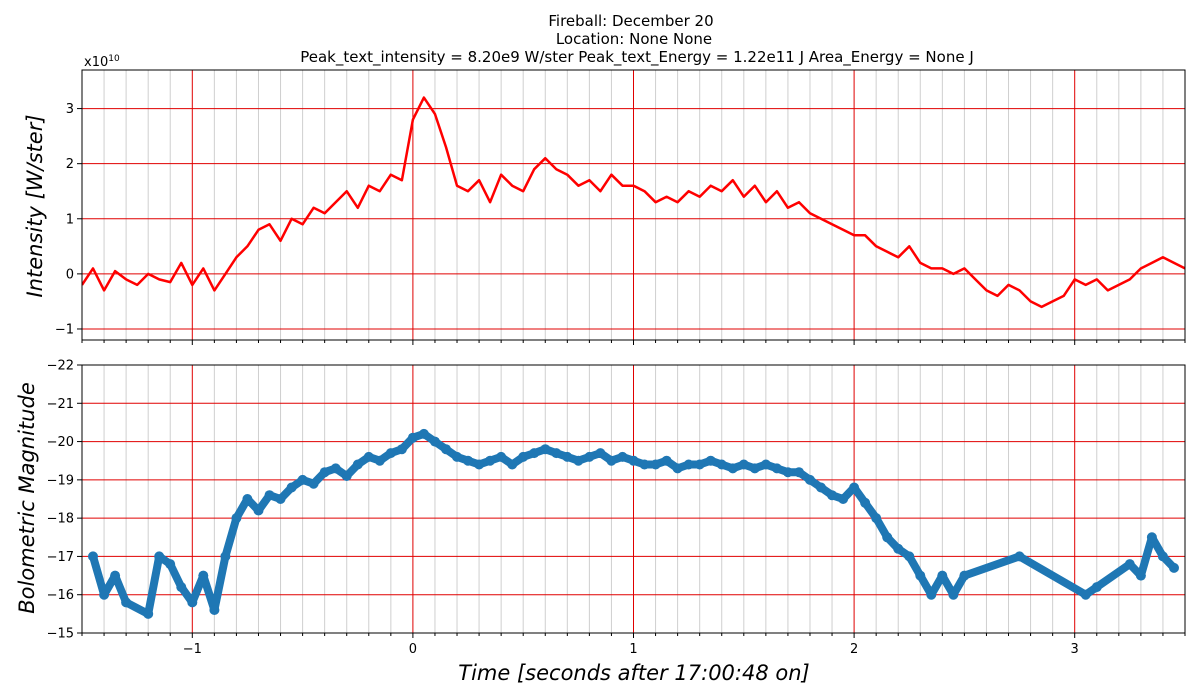 This screenshot has width=1200, height=700. Describe the element at coordinates (102, 62) in the screenshot. I see `intensity-y-multiplier: x1010` at that location.